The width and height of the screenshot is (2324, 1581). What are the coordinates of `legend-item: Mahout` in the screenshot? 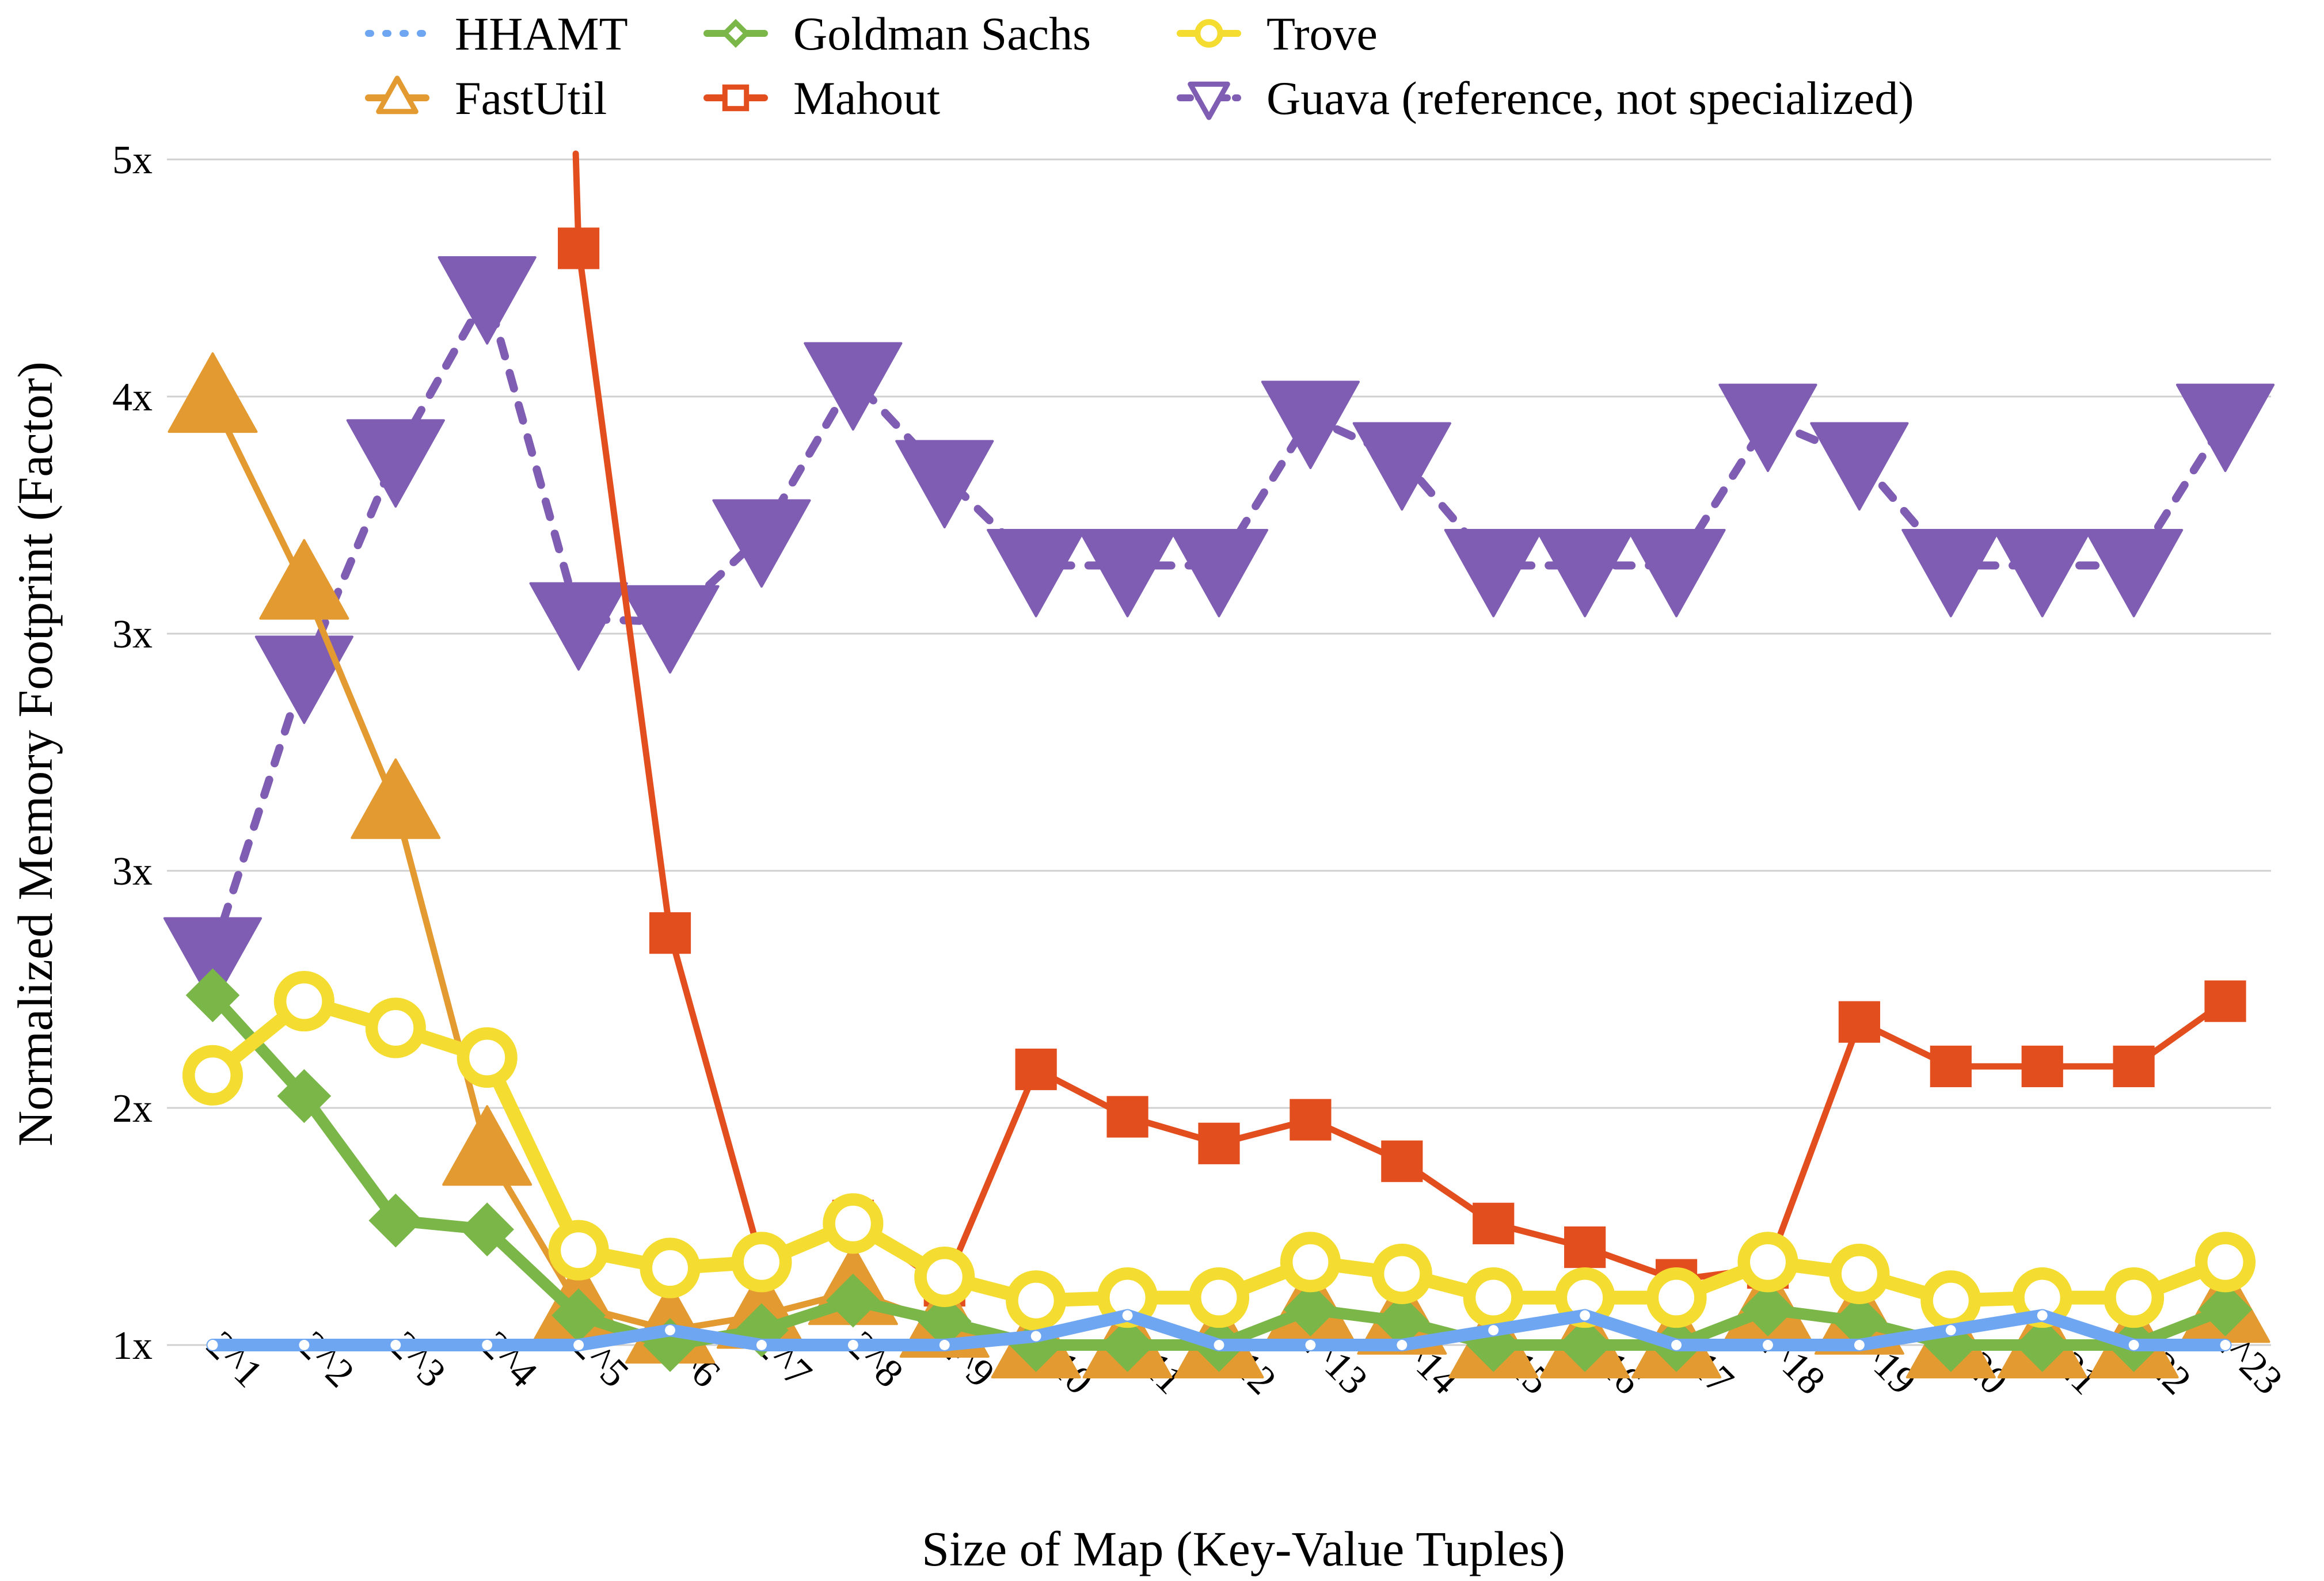 It's located at (821, 98).